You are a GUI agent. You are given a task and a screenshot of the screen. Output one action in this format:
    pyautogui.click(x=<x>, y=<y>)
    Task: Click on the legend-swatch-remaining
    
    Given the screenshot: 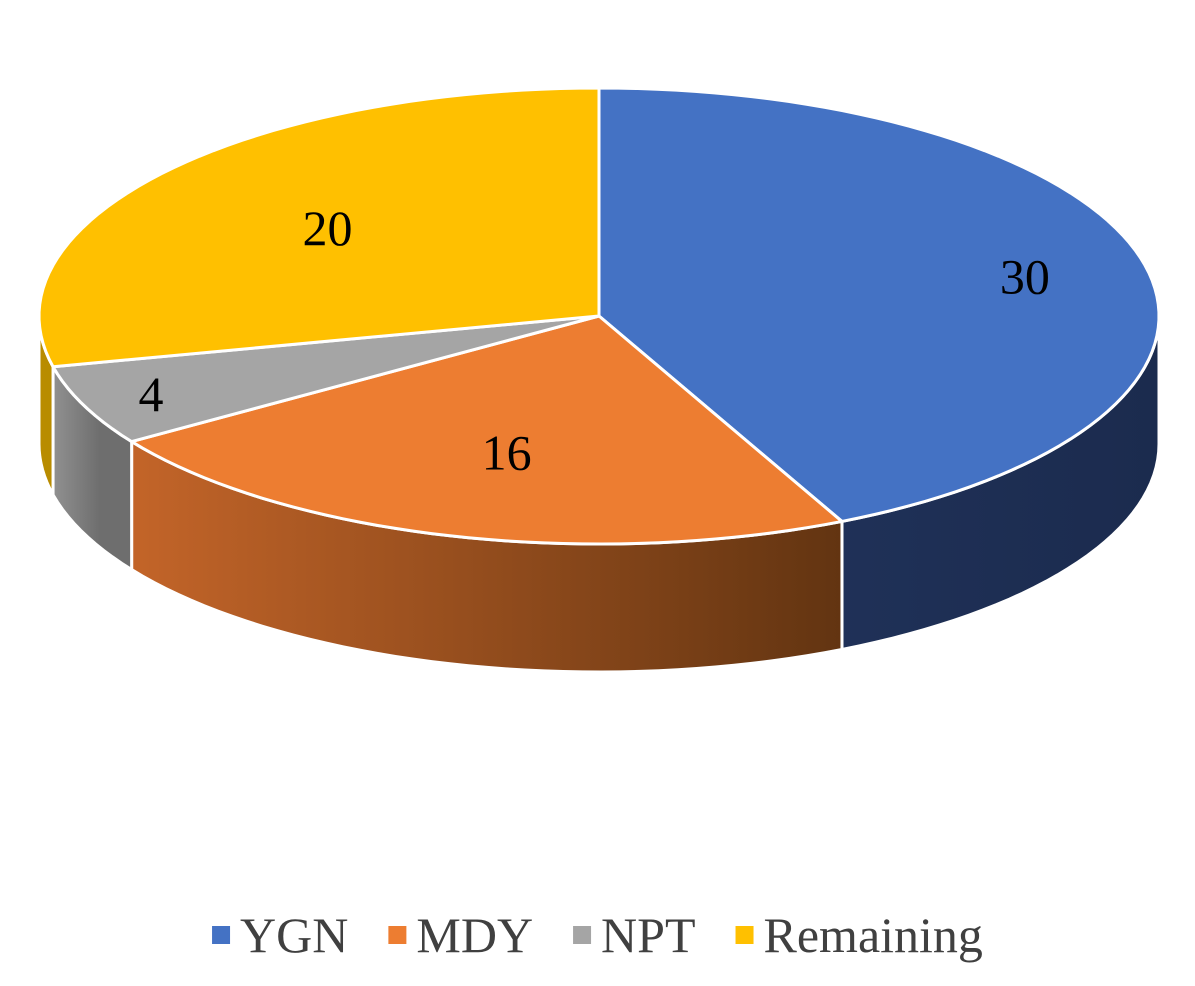 What is the action you would take?
    pyautogui.click(x=744, y=935)
    